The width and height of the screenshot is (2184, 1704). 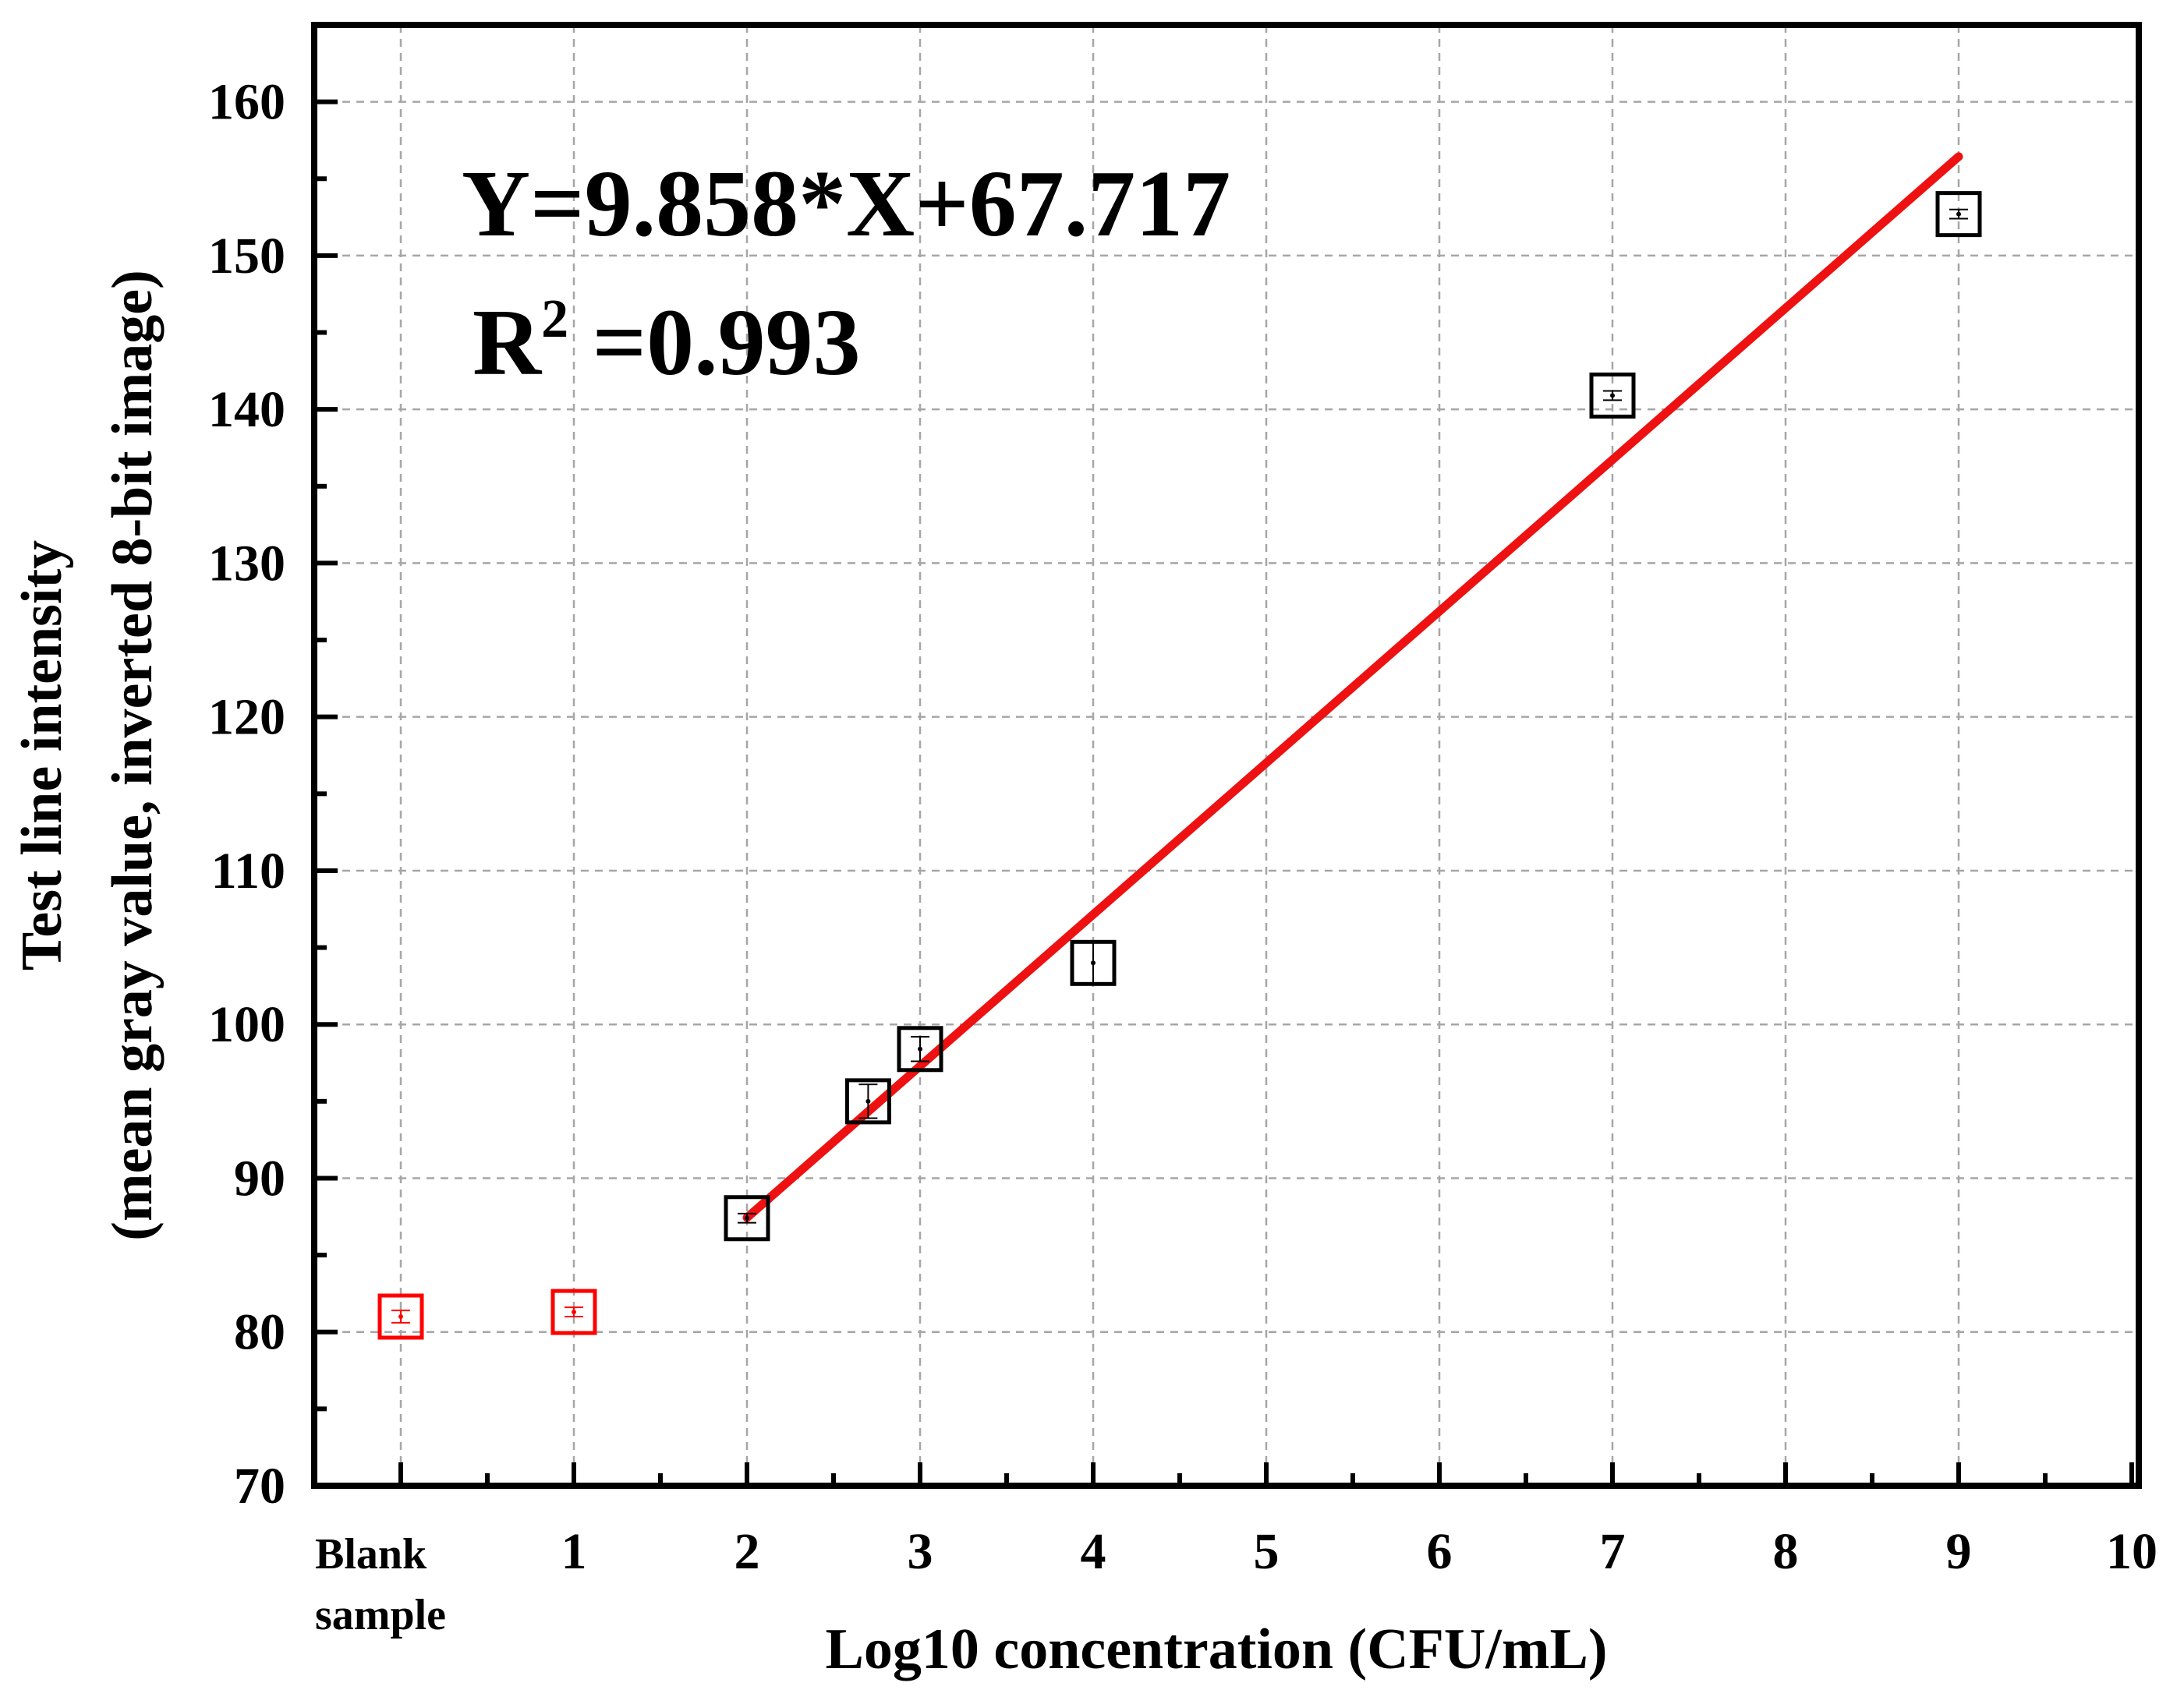 What do you see at coordinates (371, 1554) in the screenshot?
I see `x-tick-label-blank: Blank` at bounding box center [371, 1554].